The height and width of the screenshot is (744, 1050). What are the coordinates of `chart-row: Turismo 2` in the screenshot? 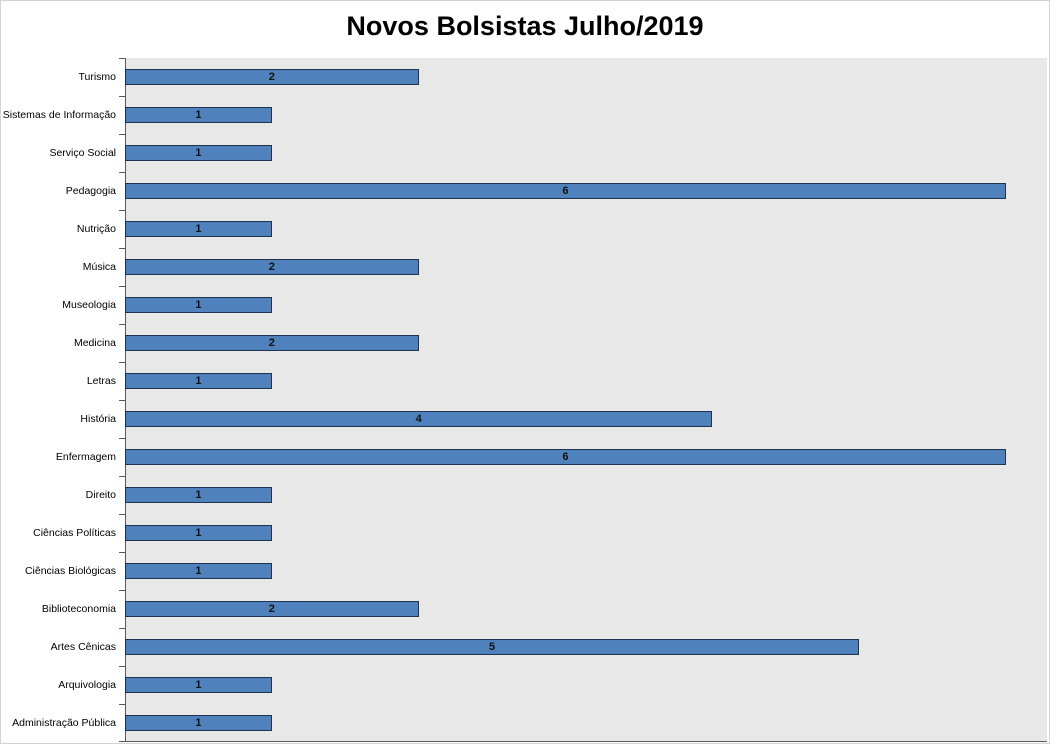 It's located at (524, 77).